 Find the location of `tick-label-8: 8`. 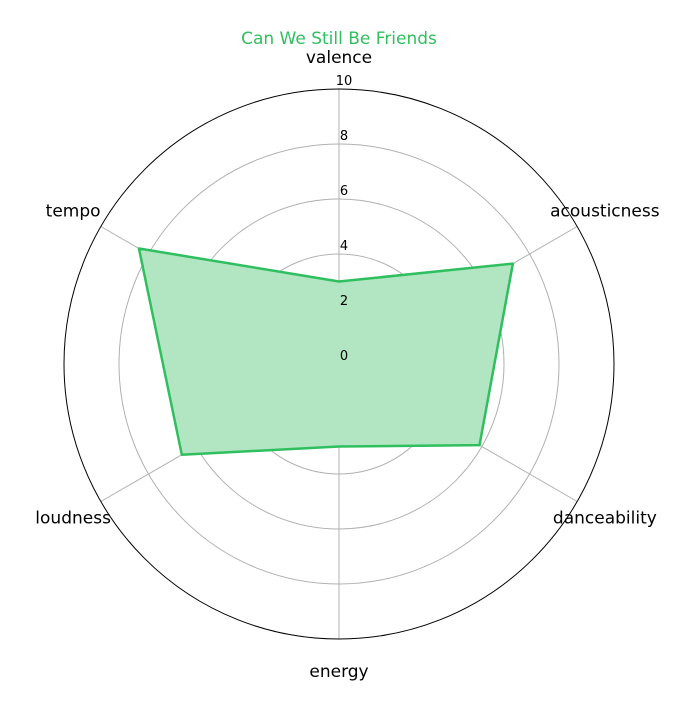

tick-label-8: 8 is located at coordinates (344, 136).